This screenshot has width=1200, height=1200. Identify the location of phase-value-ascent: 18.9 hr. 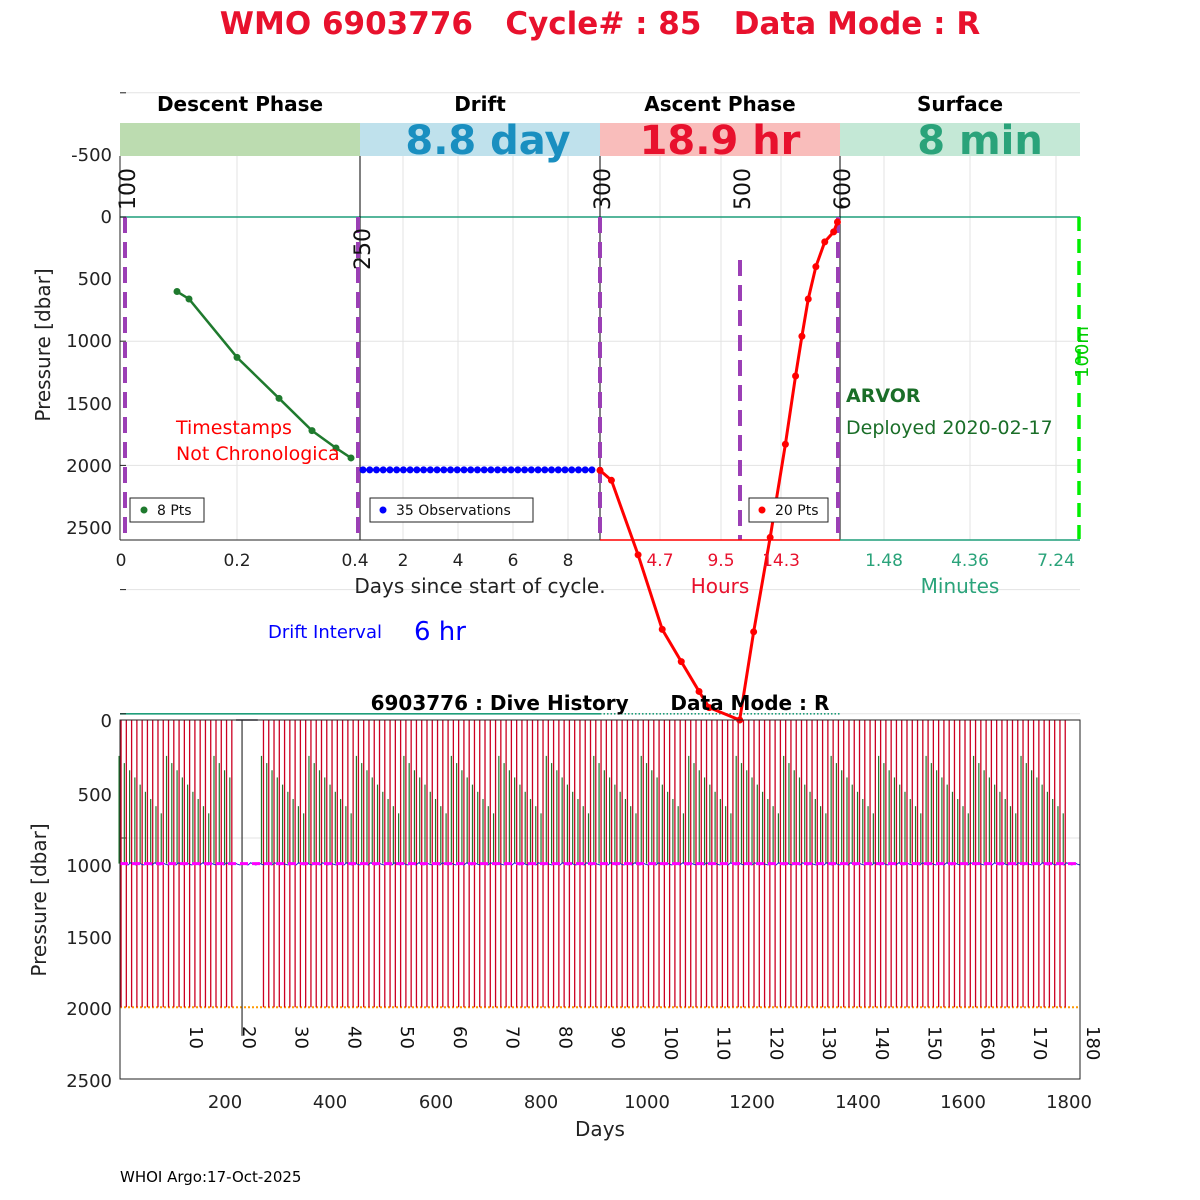
(720, 141).